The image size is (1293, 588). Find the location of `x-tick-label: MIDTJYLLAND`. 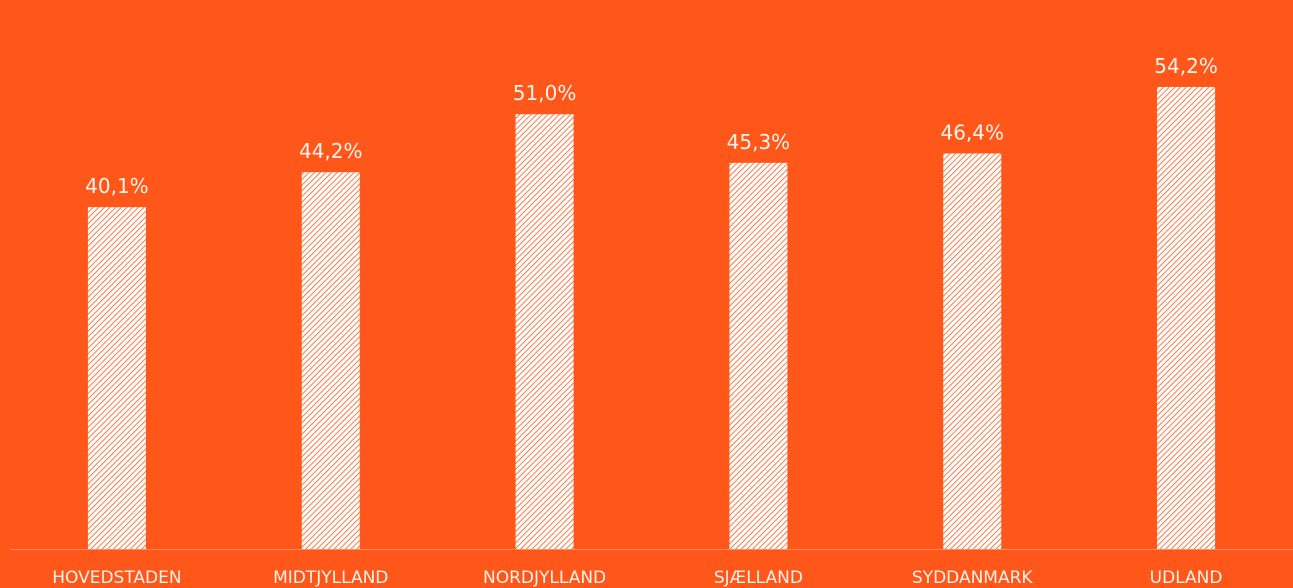

x-tick-label: MIDTJYLLAND is located at coordinates (330, 578).